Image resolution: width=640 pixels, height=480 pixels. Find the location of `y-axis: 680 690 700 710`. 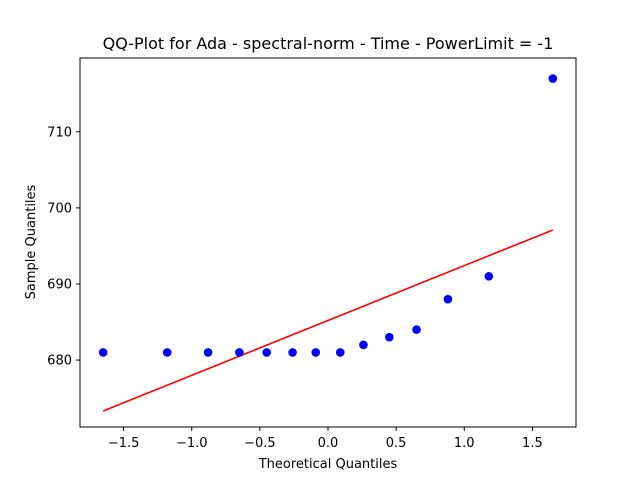

y-axis: 680 690 700 710 is located at coordinates (63, 247).